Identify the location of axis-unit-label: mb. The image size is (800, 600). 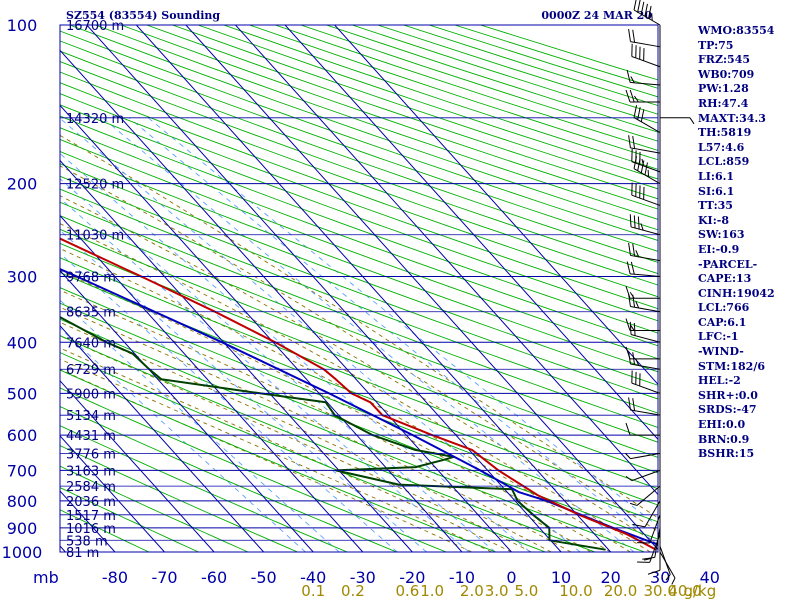
(46, 577).